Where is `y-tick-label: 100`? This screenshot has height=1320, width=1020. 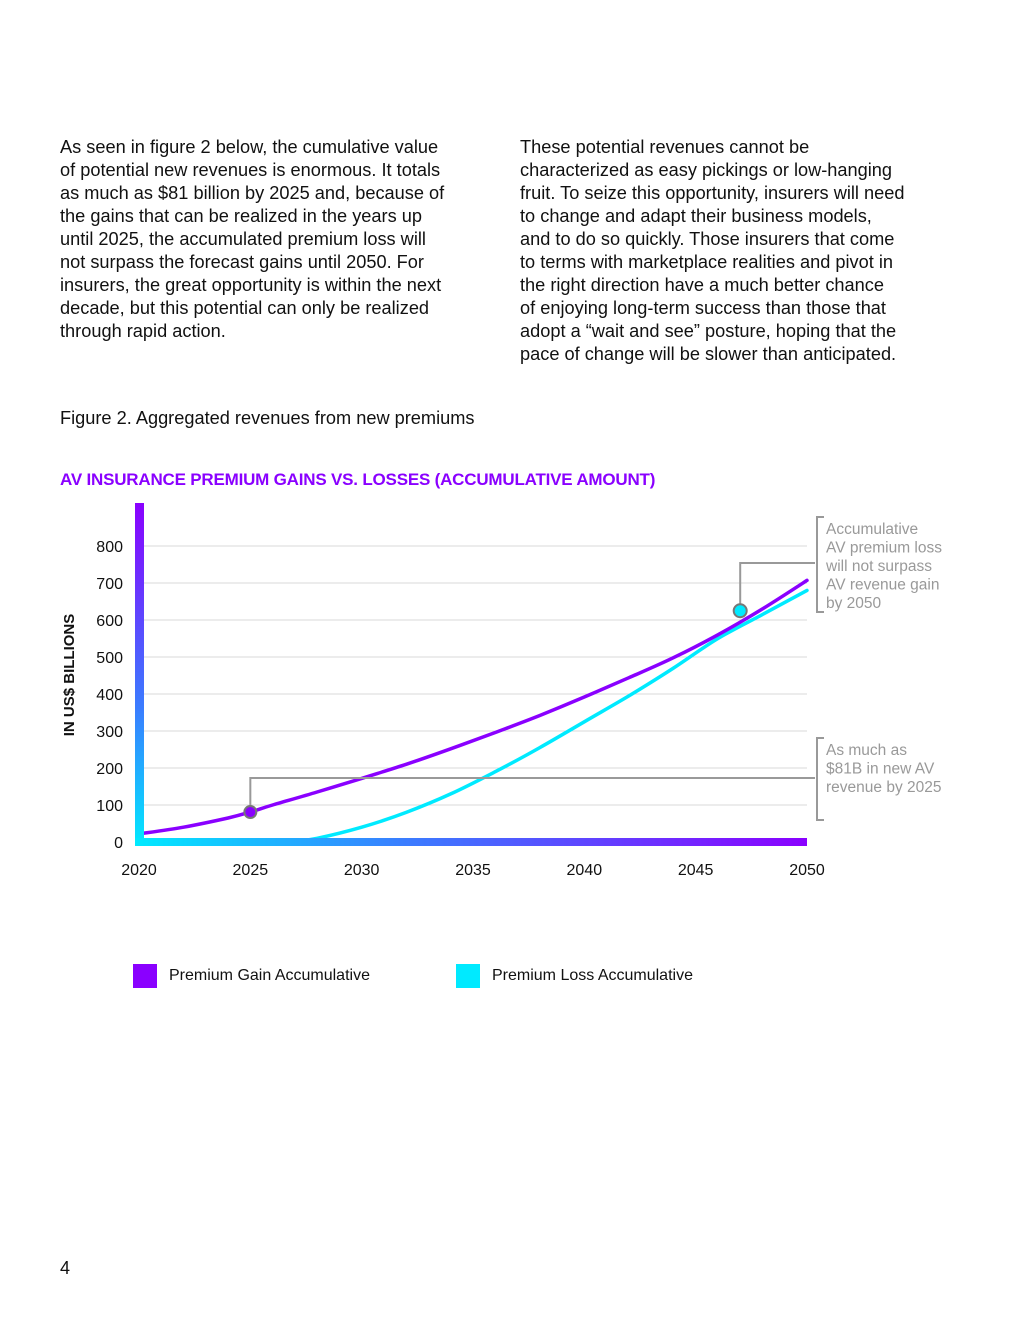
y-tick-label: 100 is located at coordinates (109, 806).